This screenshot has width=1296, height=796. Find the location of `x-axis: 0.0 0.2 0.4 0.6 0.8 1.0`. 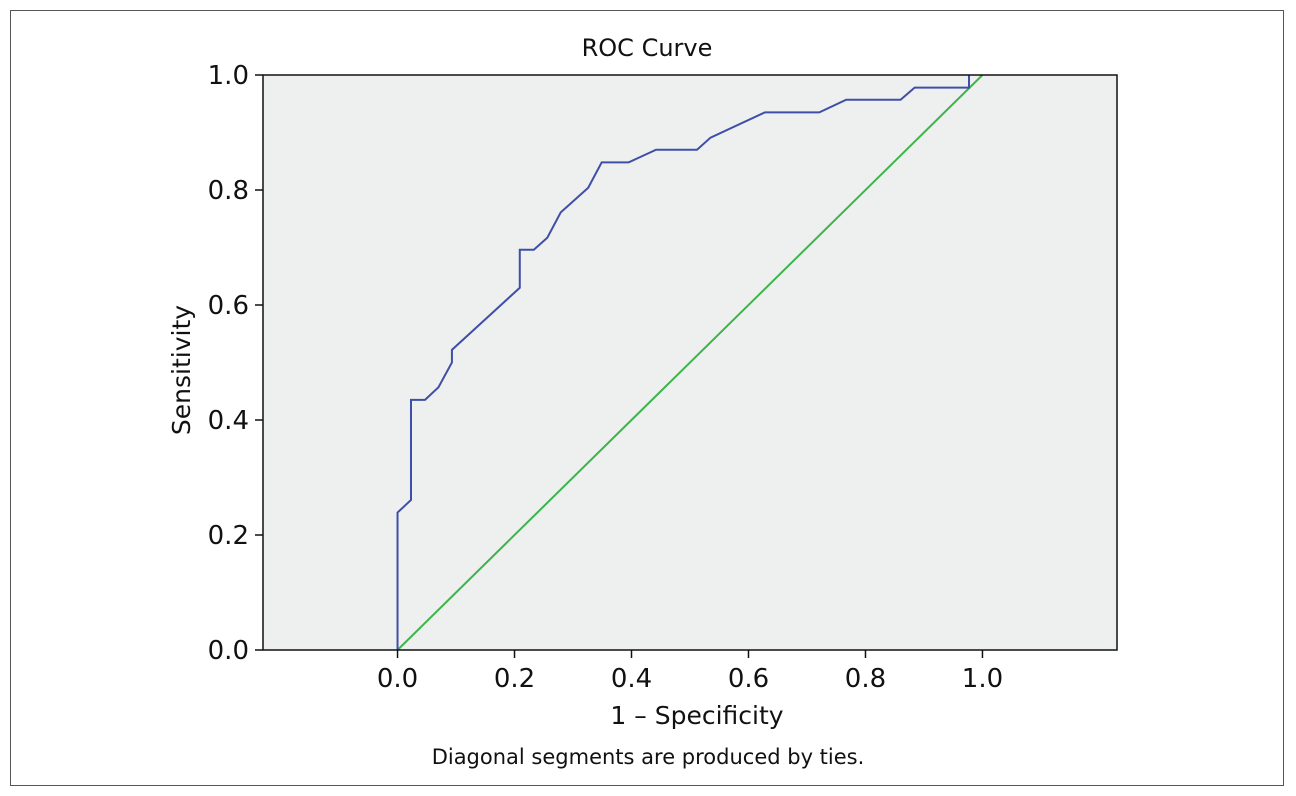

x-axis: 0.0 0.2 0.4 0.6 0.8 1.0 is located at coordinates (690, 672).